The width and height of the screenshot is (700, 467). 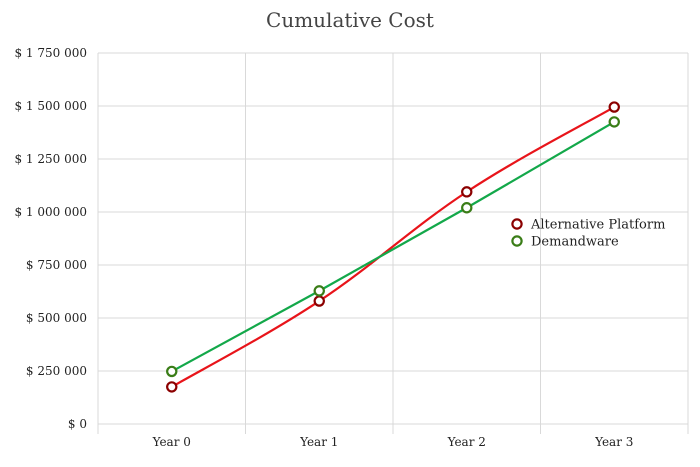 What do you see at coordinates (171, 442) in the screenshot?
I see `x-tick-label: Year 0` at bounding box center [171, 442].